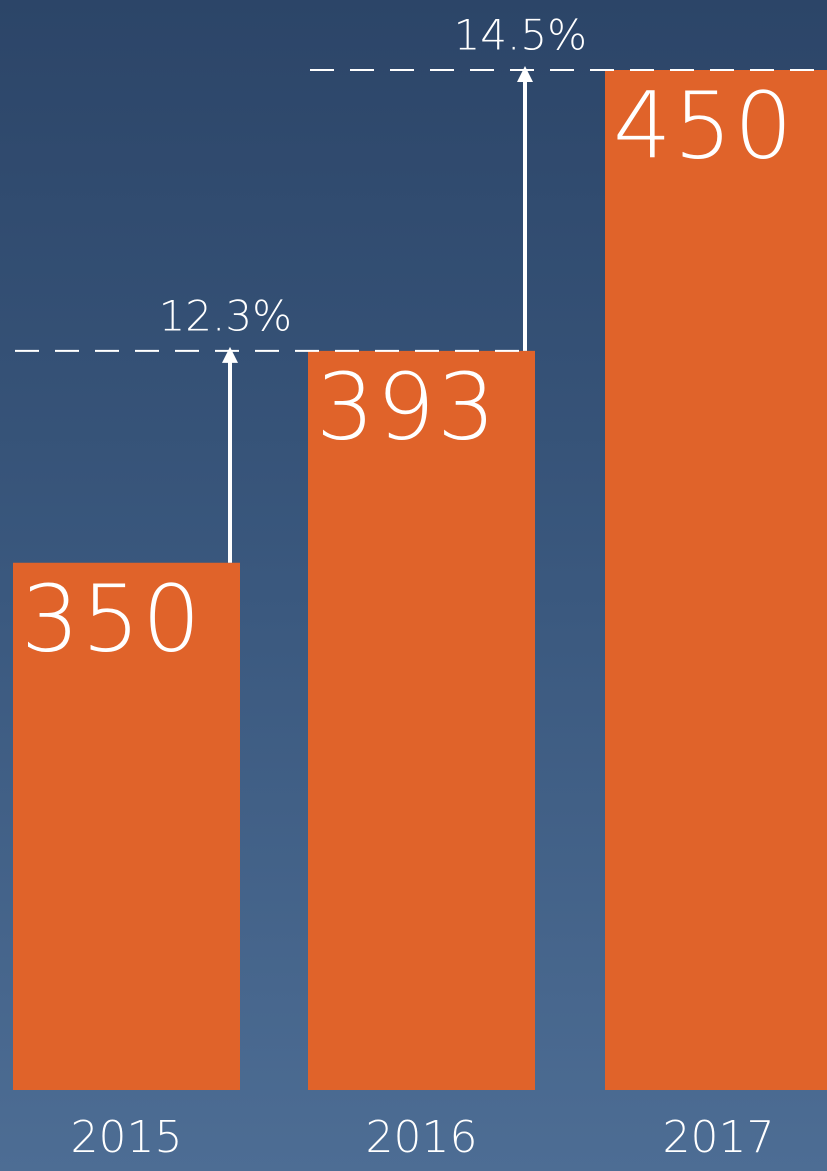 The image size is (827, 1171). Describe the element at coordinates (520, 35) in the screenshot. I see `growth-label: 14.5%` at that location.